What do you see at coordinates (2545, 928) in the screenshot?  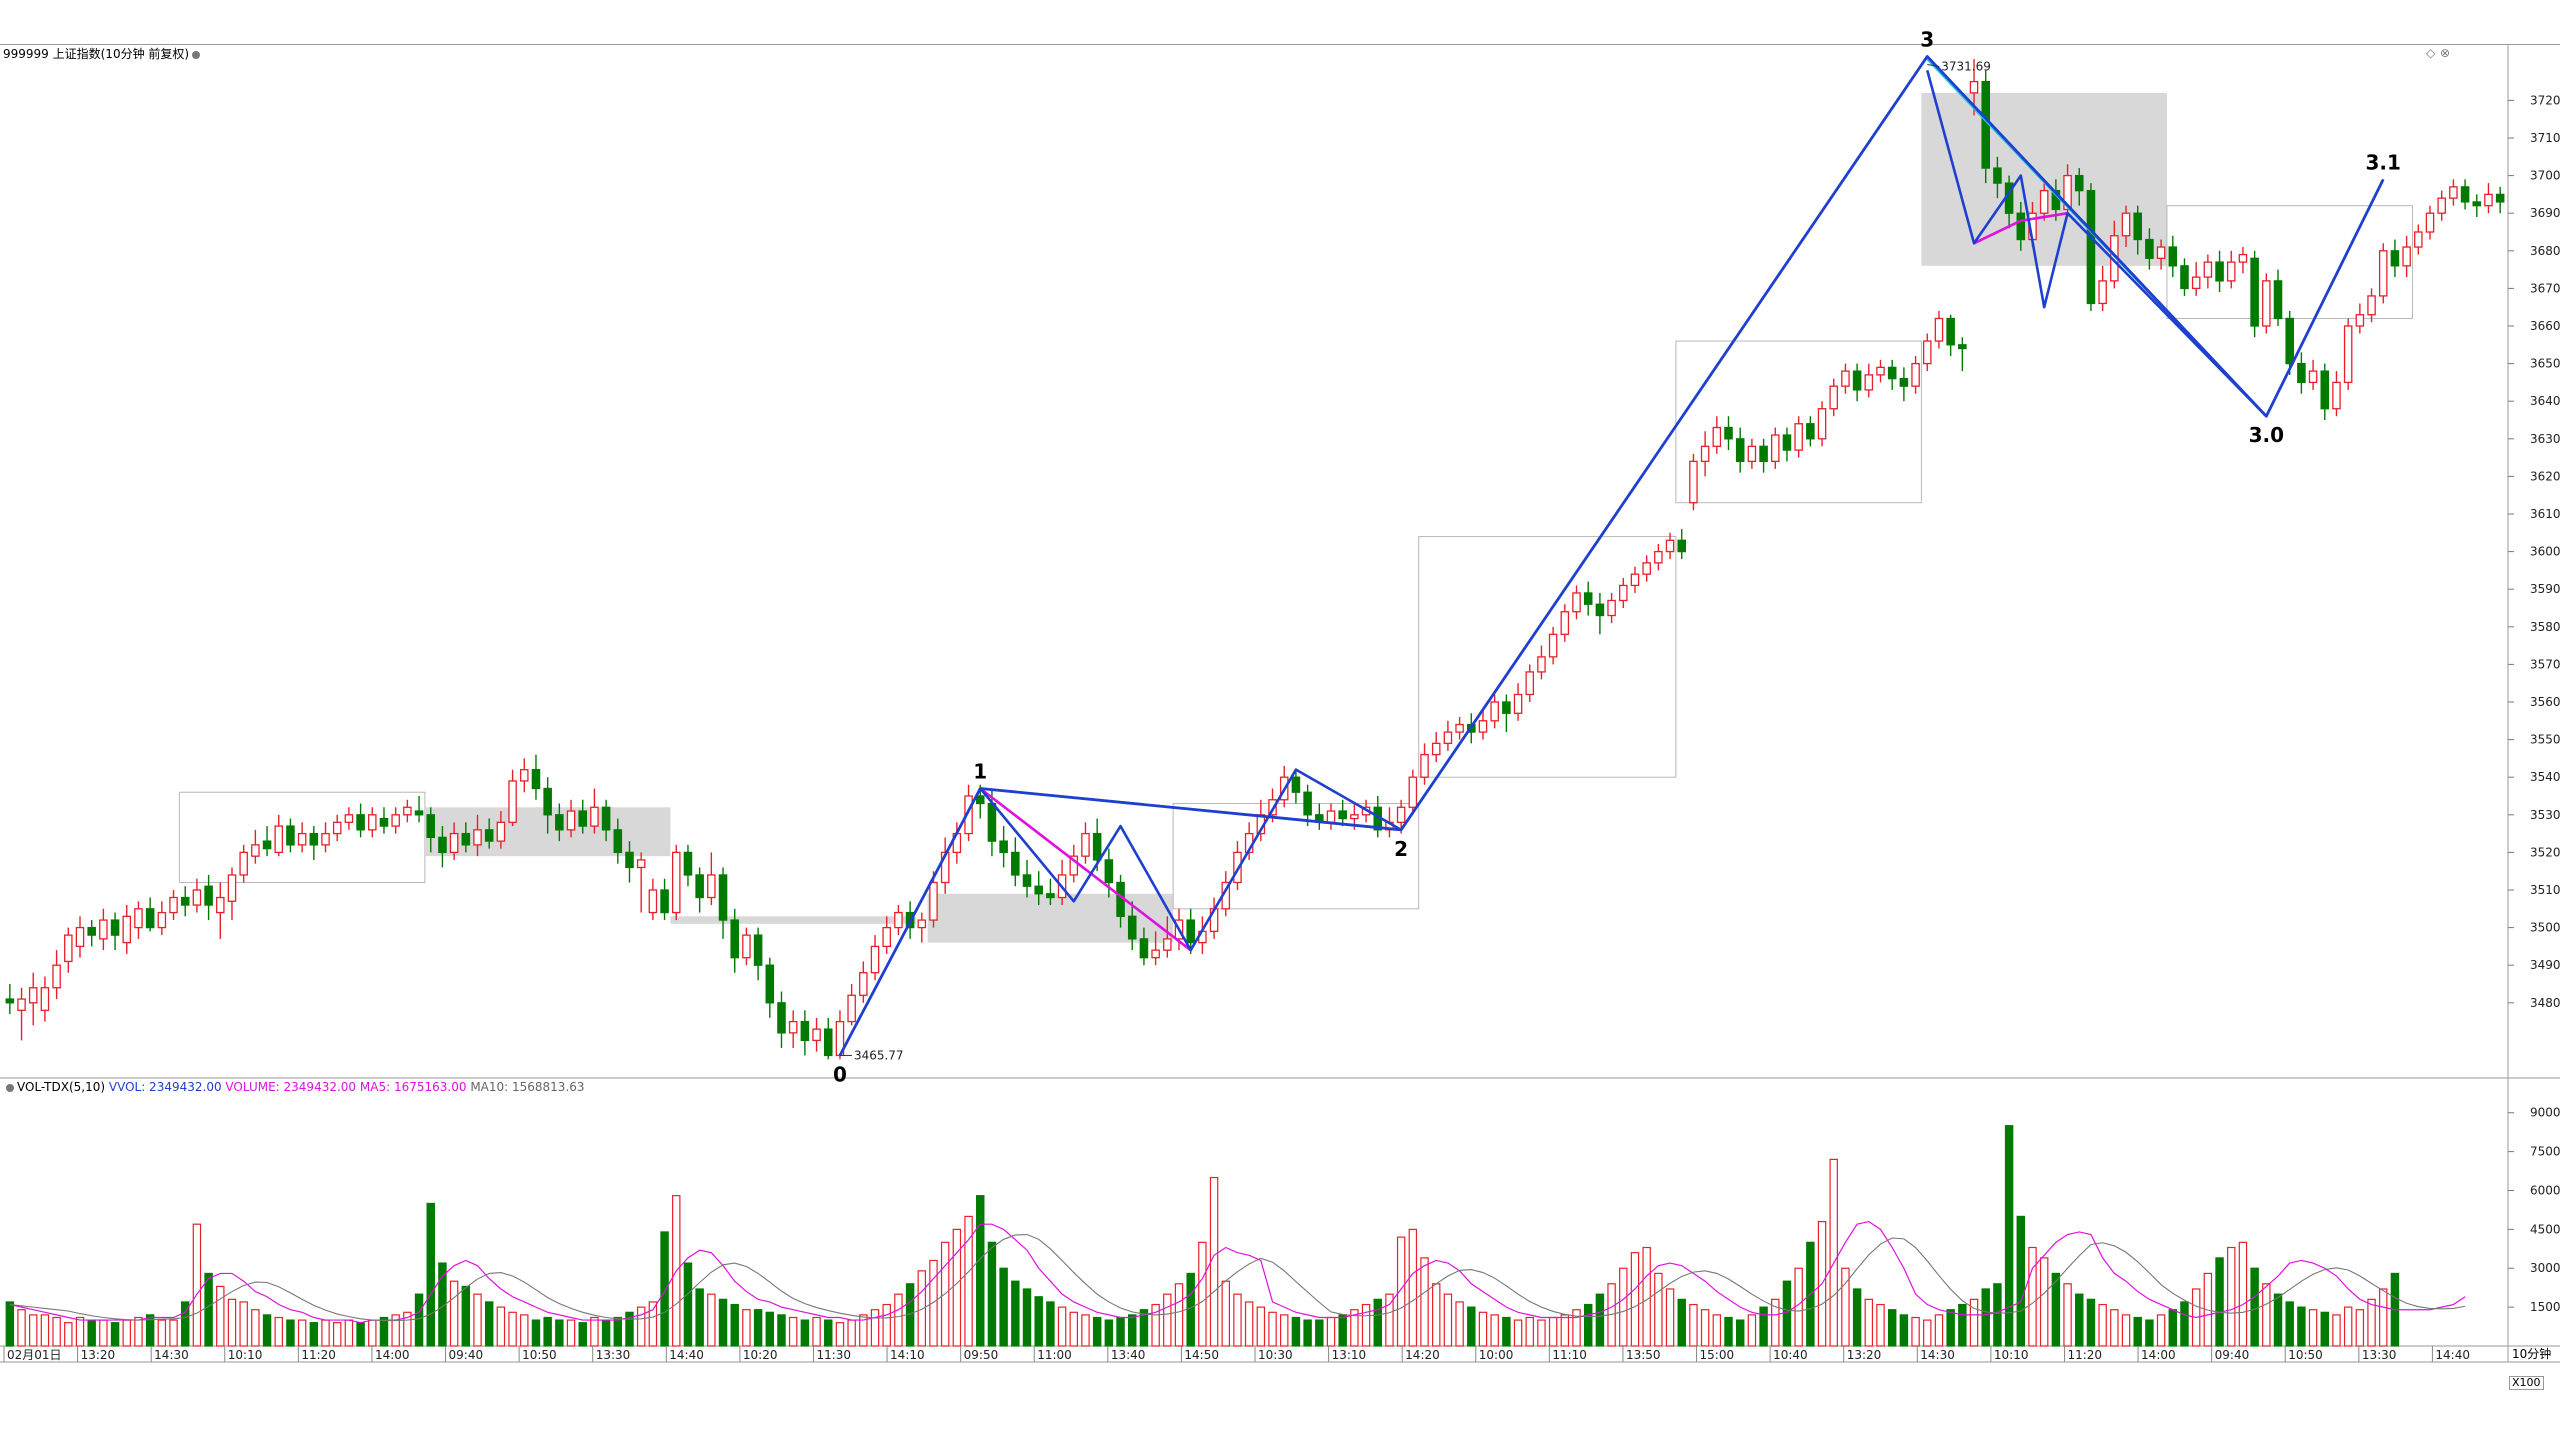 I see `price-tick-label: 3500` at bounding box center [2545, 928].